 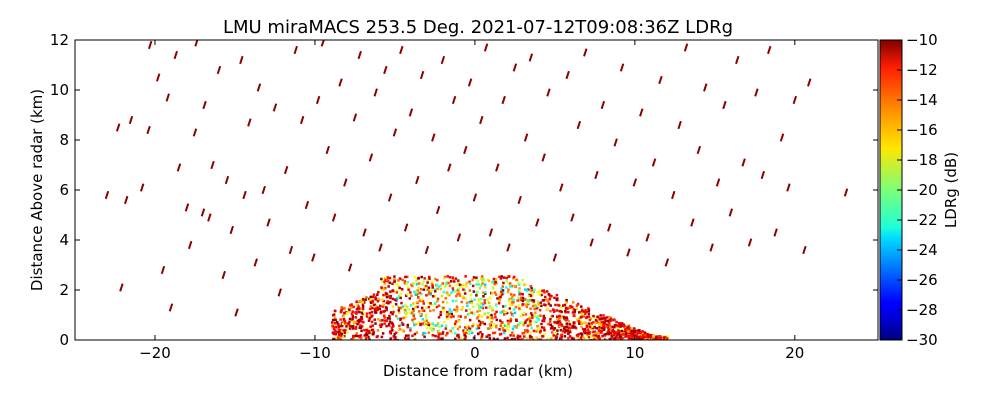 What do you see at coordinates (922, 190) in the screenshot?
I see `colorbar-tick-label: −20` at bounding box center [922, 190].